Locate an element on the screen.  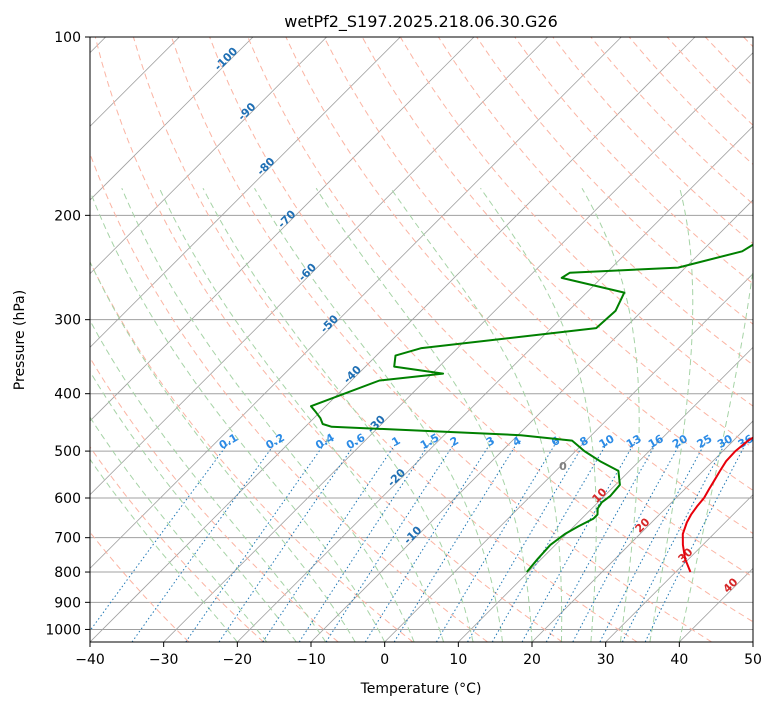
chart-title: wetPf2_S197.2025.218.06.30.G26 is located at coordinates (421, 22).